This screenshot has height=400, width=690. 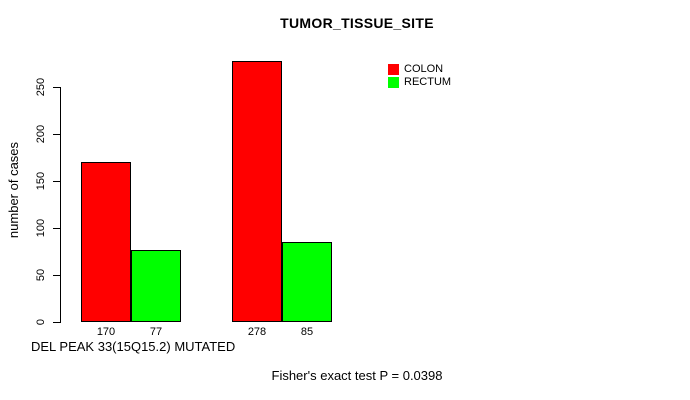 What do you see at coordinates (257, 191) in the screenshot?
I see `bar-colon-group2` at bounding box center [257, 191].